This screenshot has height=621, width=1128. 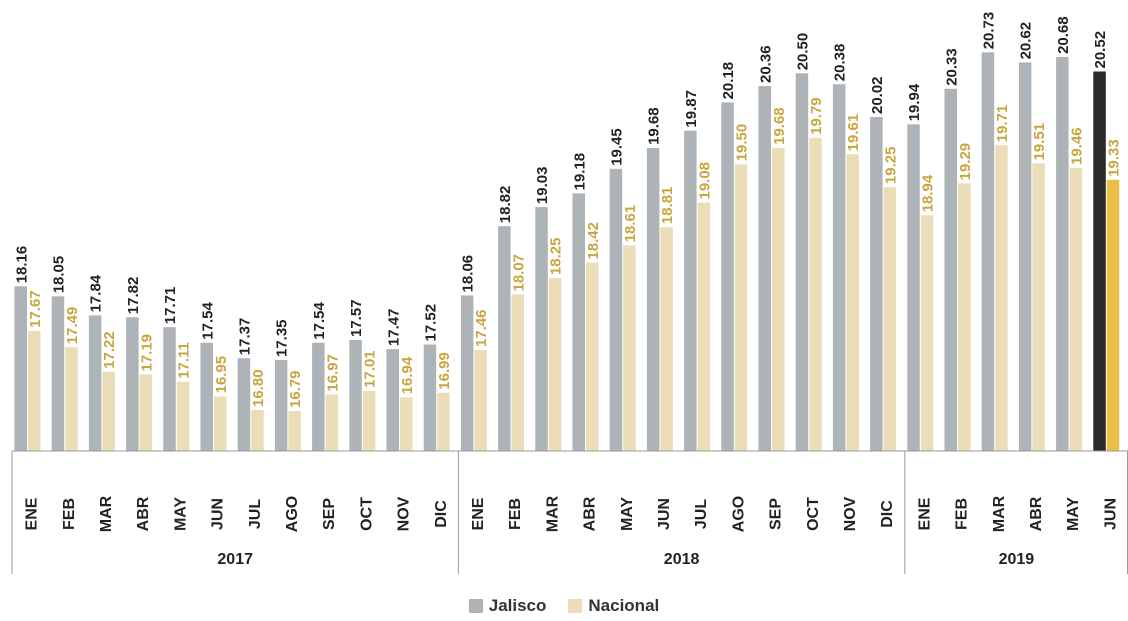 What do you see at coordinates (292, 514) in the screenshot?
I see `month-tick-label-7: AGO` at bounding box center [292, 514].